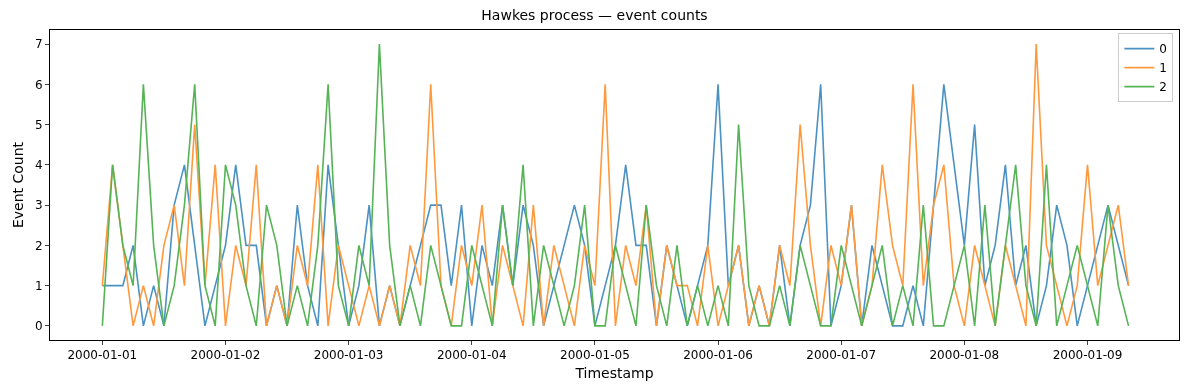 The width and height of the screenshot is (1189, 390). What do you see at coordinates (225, 355) in the screenshot?
I see `x-tick-label: 2000-01-02` at bounding box center [225, 355].